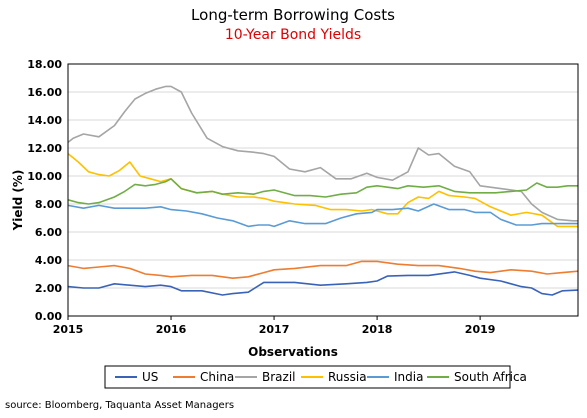 The height and width of the screenshot is (418, 587). I want to click on series-line-china, so click(323, 269).